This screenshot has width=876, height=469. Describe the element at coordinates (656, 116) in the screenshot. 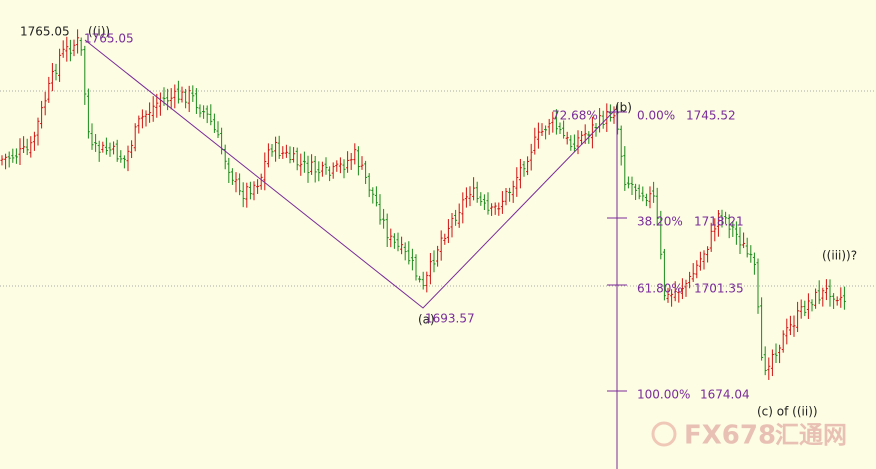

I see `fib-pct: 0.00%` at that location.